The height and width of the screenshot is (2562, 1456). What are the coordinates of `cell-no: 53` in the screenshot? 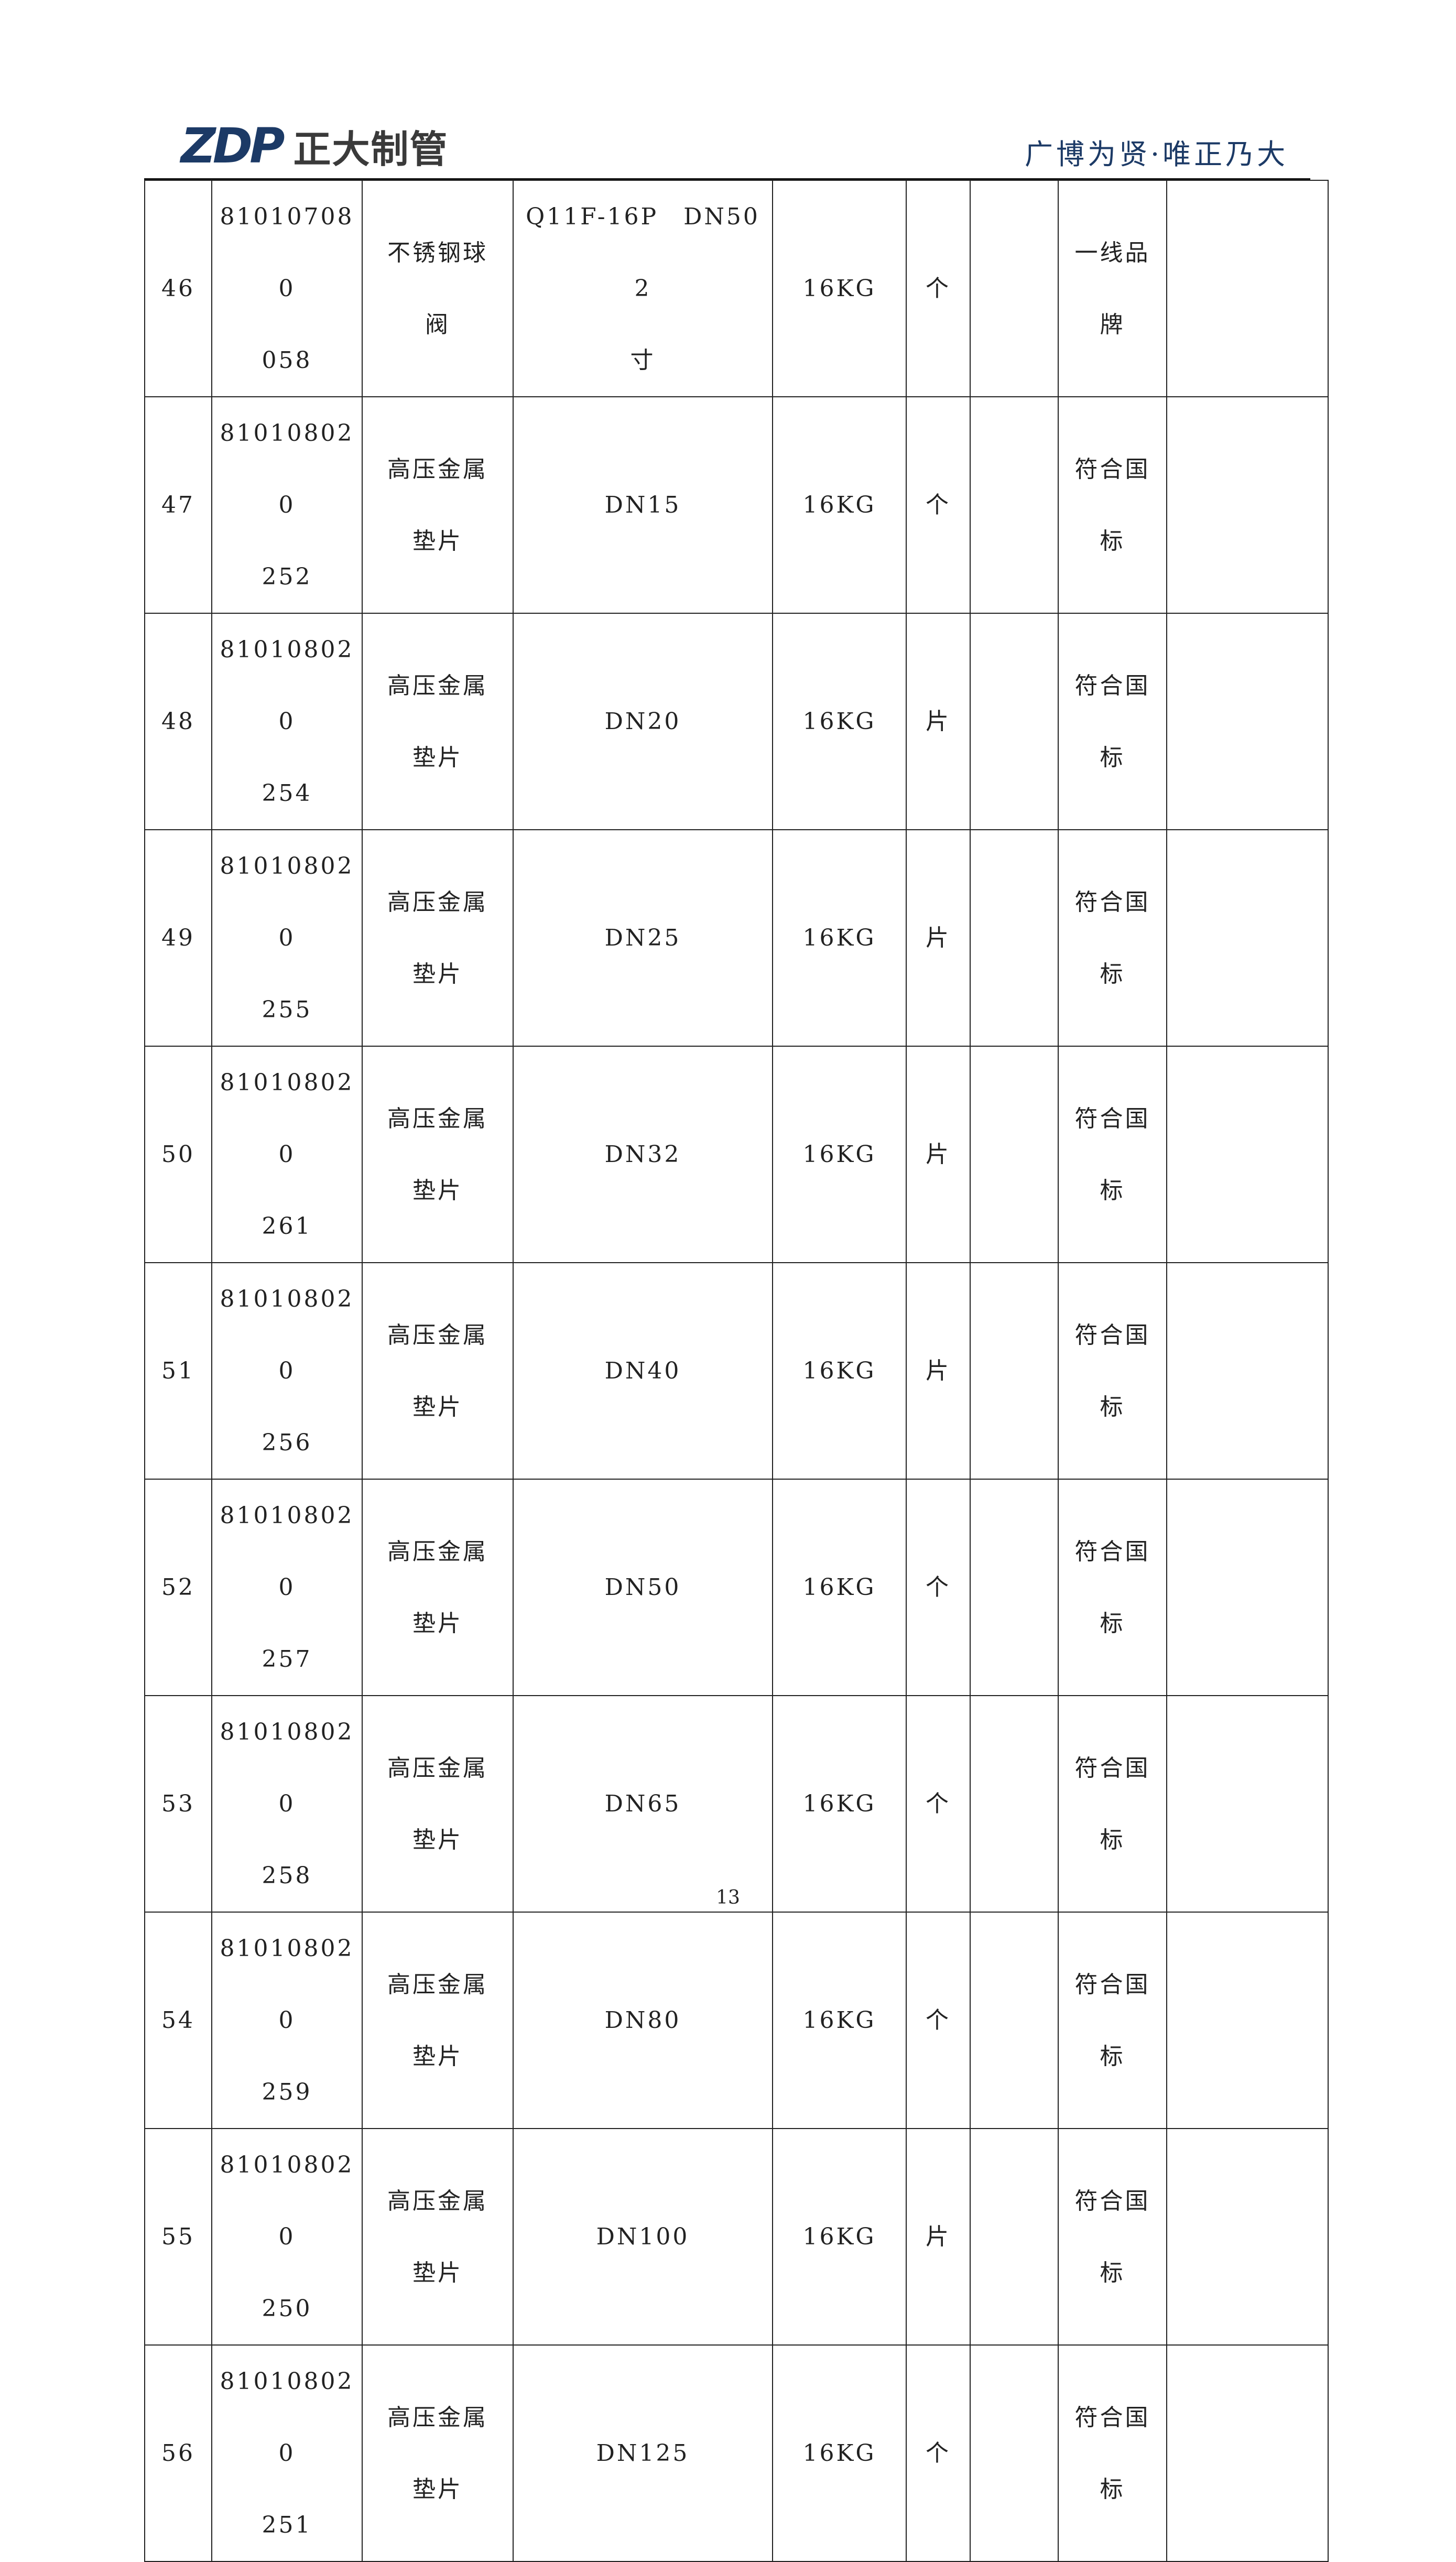 It's located at (178, 1804).